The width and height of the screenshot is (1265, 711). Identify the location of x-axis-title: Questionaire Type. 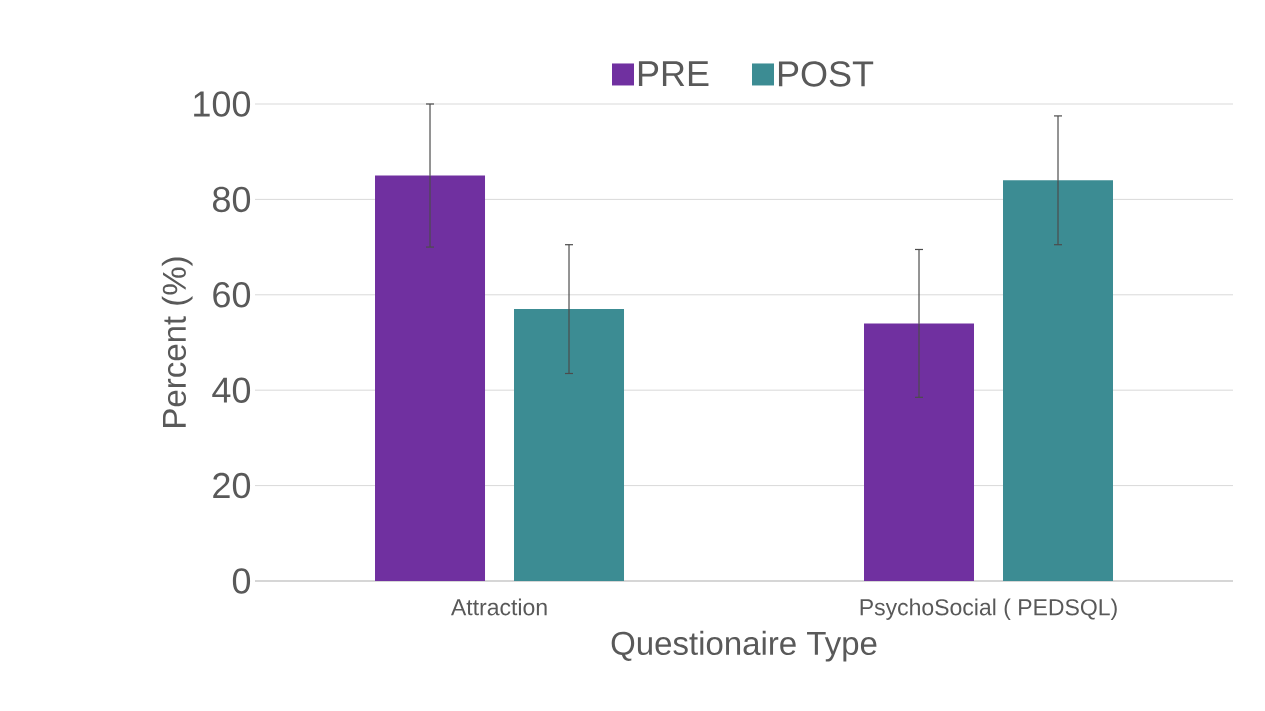
(744, 646).